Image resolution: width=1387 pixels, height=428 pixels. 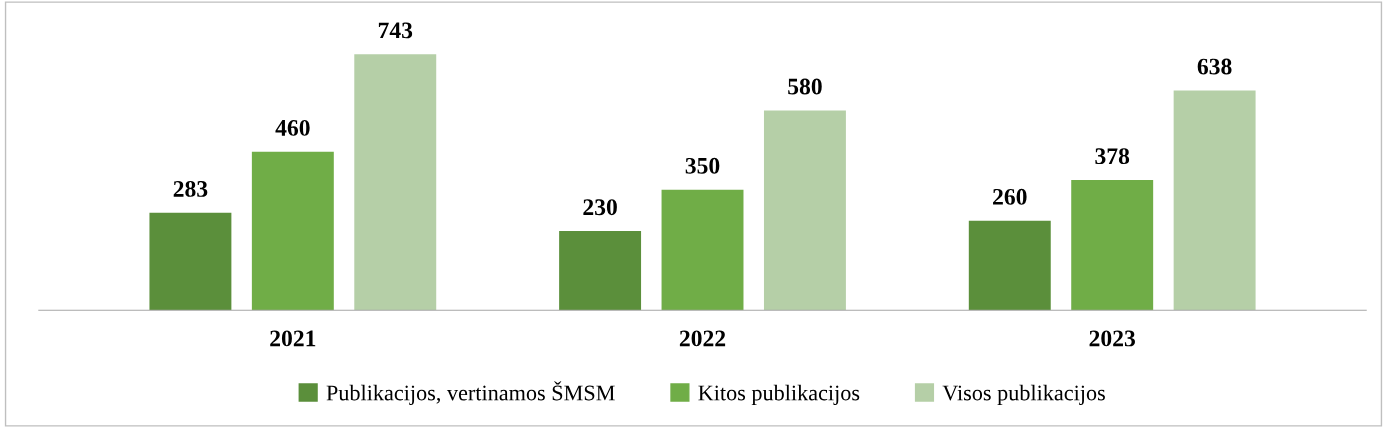 What do you see at coordinates (190, 188) in the screenshot?
I see `data-label: 283` at bounding box center [190, 188].